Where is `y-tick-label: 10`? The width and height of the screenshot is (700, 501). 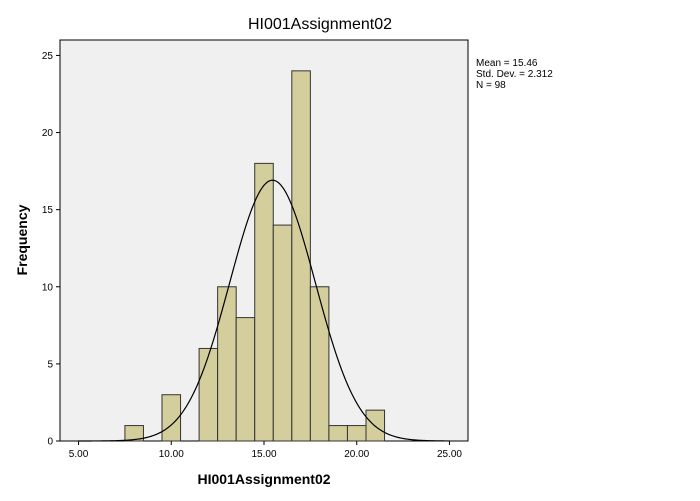 y-tick-label: 10 is located at coordinates (48, 287).